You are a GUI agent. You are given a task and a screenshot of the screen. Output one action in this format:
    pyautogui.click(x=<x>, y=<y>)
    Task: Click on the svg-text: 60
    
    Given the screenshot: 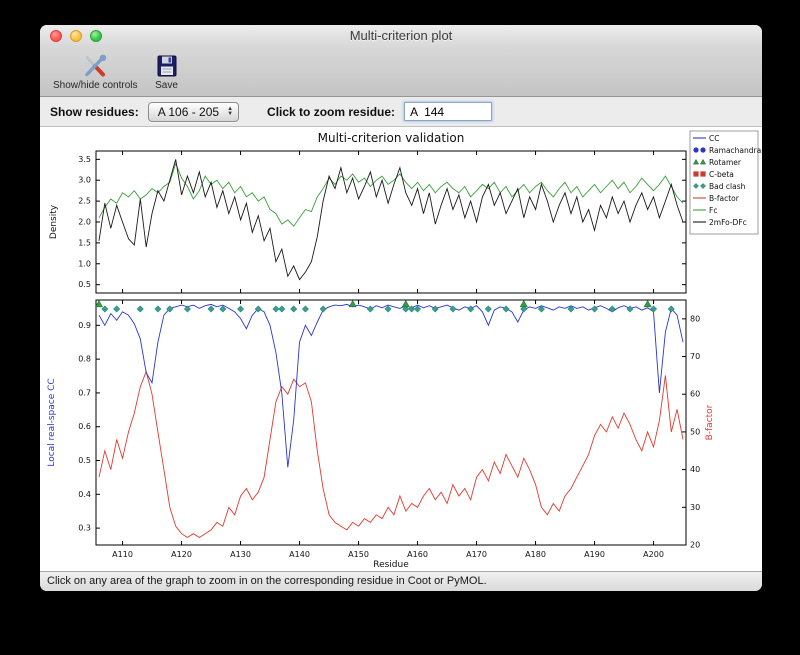 What is the action you would take?
    pyautogui.click(x=695, y=394)
    